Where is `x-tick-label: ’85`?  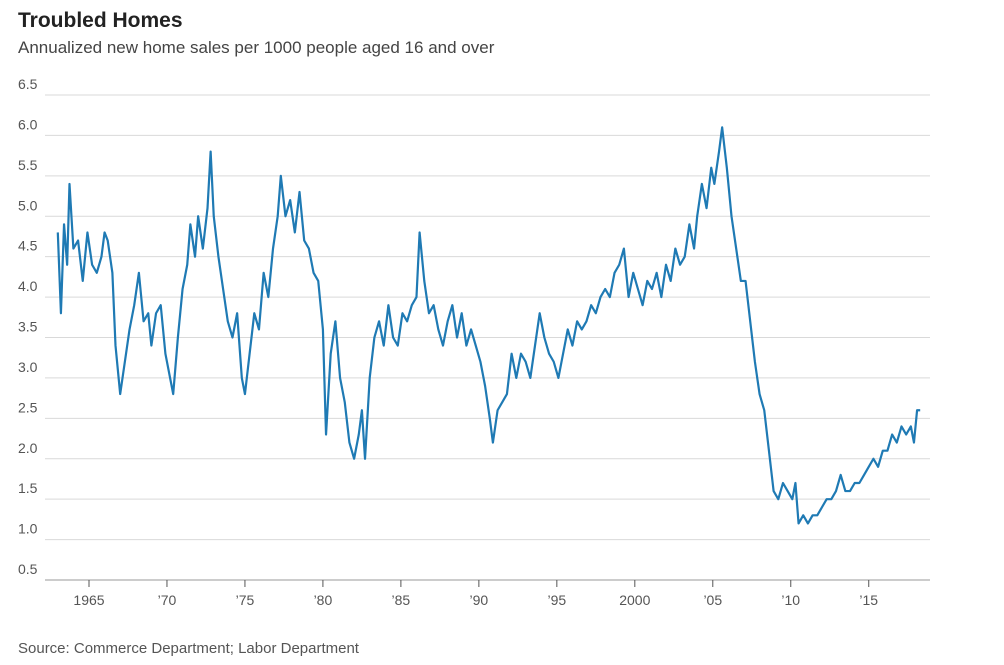 x-tick-label: ’85 is located at coordinates (401, 600).